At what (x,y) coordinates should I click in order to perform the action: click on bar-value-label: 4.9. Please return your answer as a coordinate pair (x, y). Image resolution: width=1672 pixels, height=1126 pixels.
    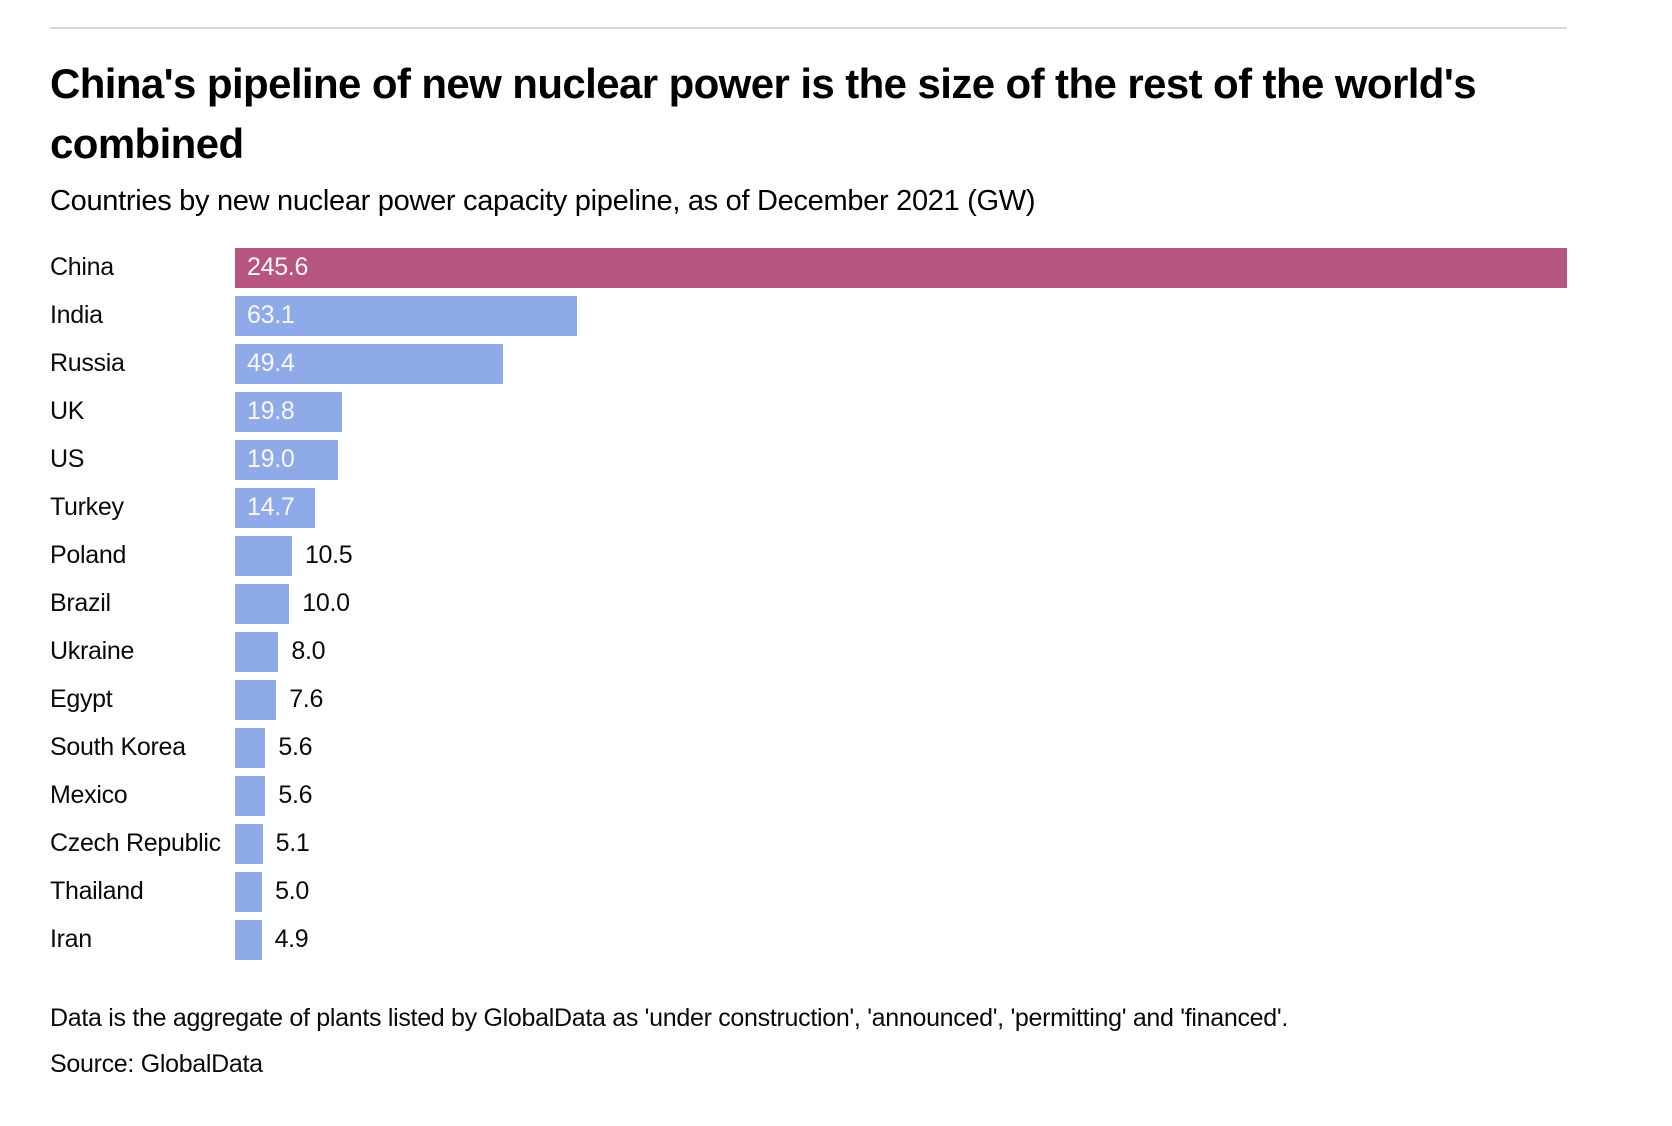
    Looking at the image, I should click on (291, 939).